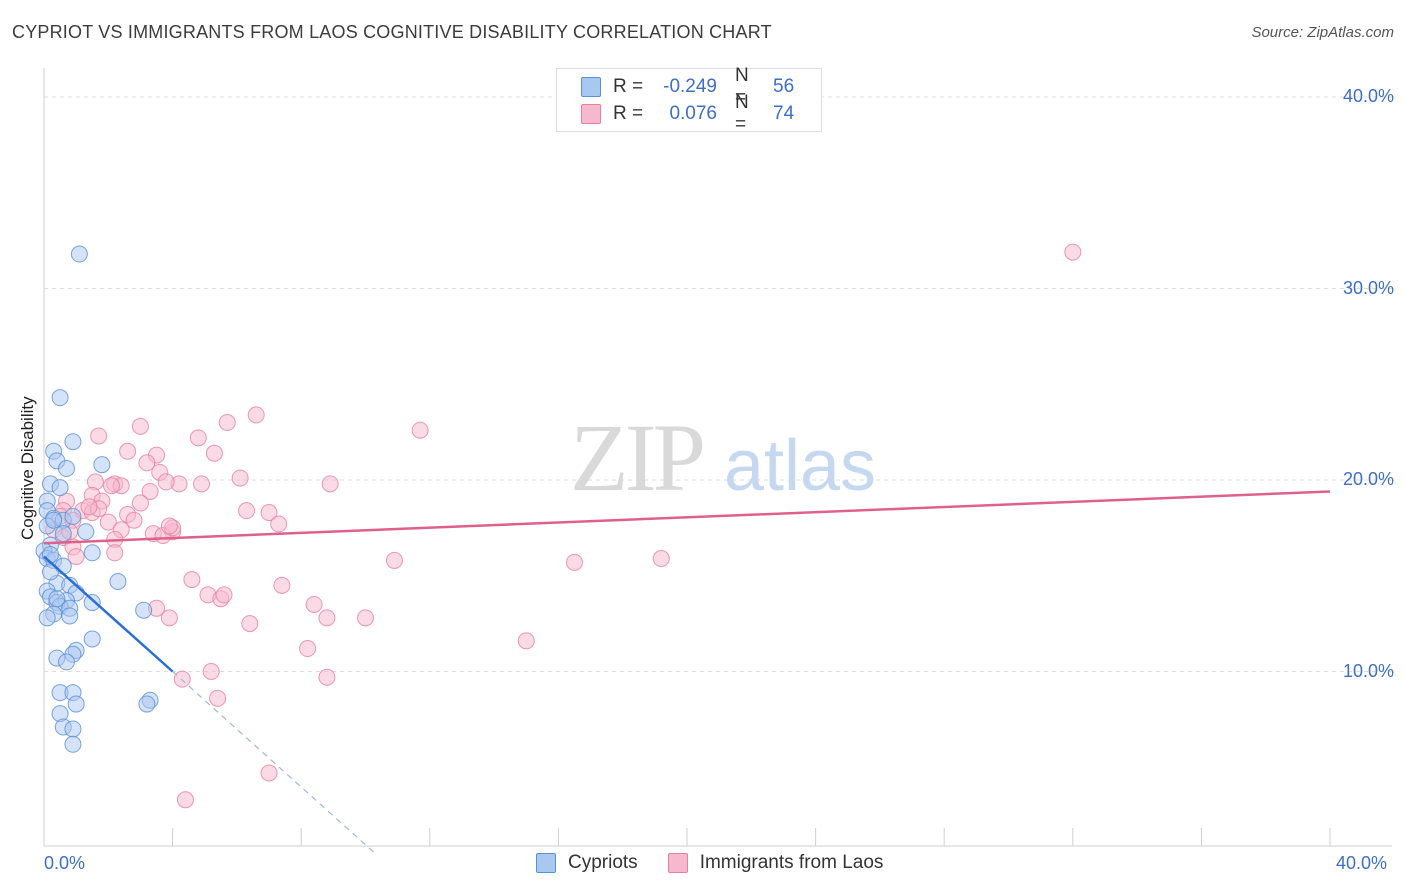  I want to click on watermark-zip: ZIP, so click(636, 457).